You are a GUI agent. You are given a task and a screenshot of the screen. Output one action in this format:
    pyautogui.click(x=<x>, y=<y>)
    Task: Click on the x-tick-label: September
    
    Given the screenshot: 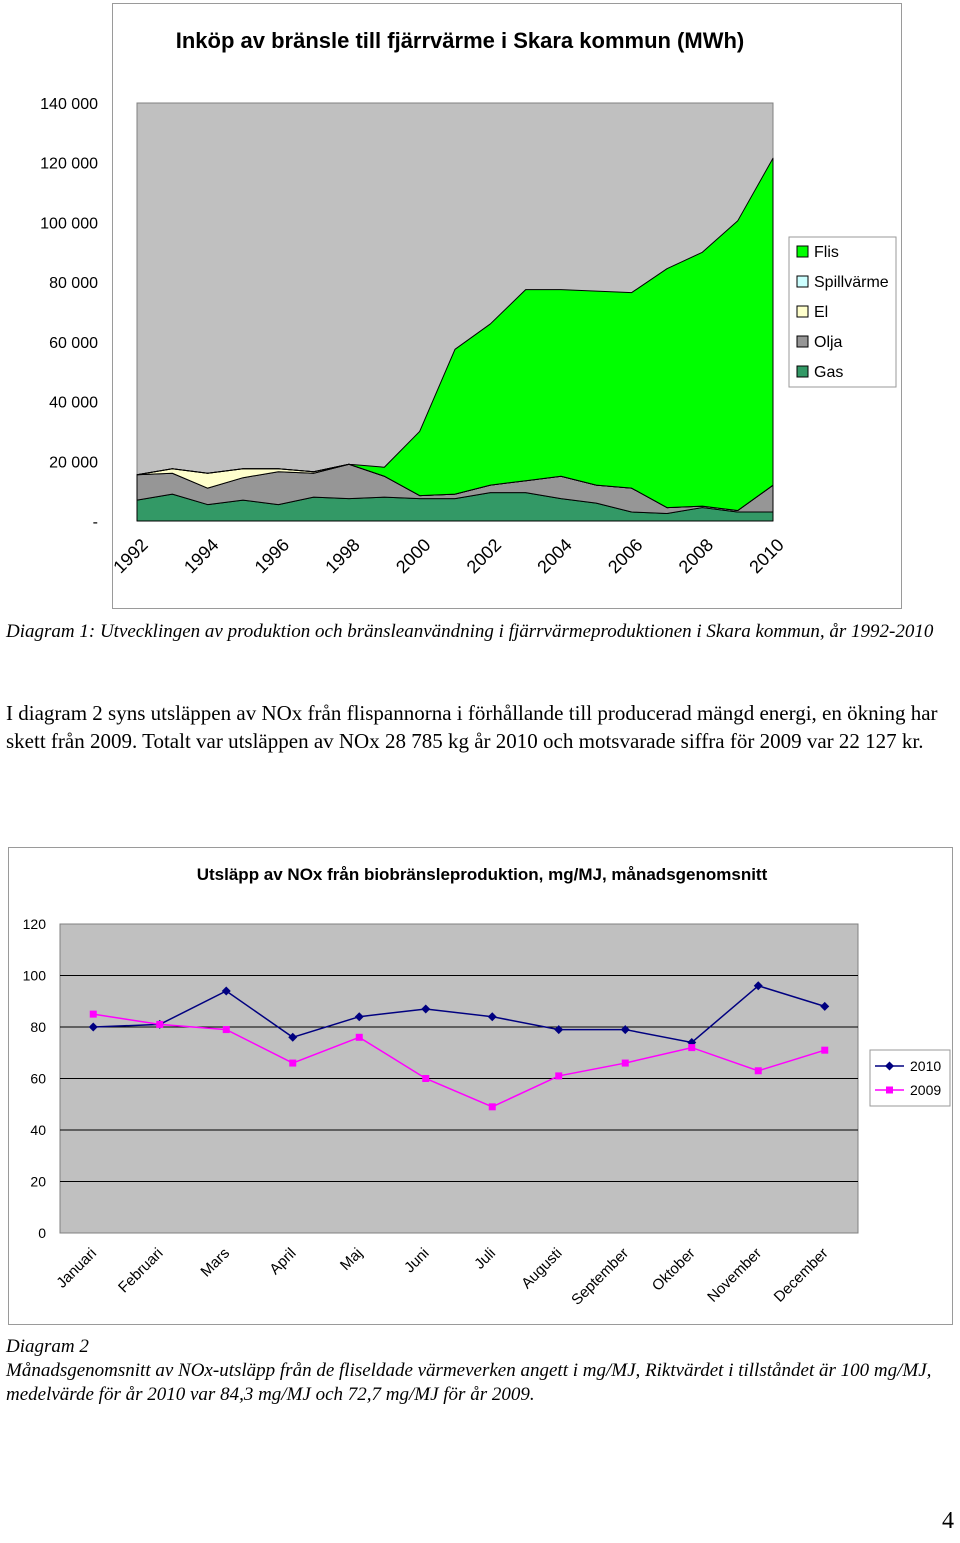 What is the action you would take?
    pyautogui.click(x=600, y=1277)
    